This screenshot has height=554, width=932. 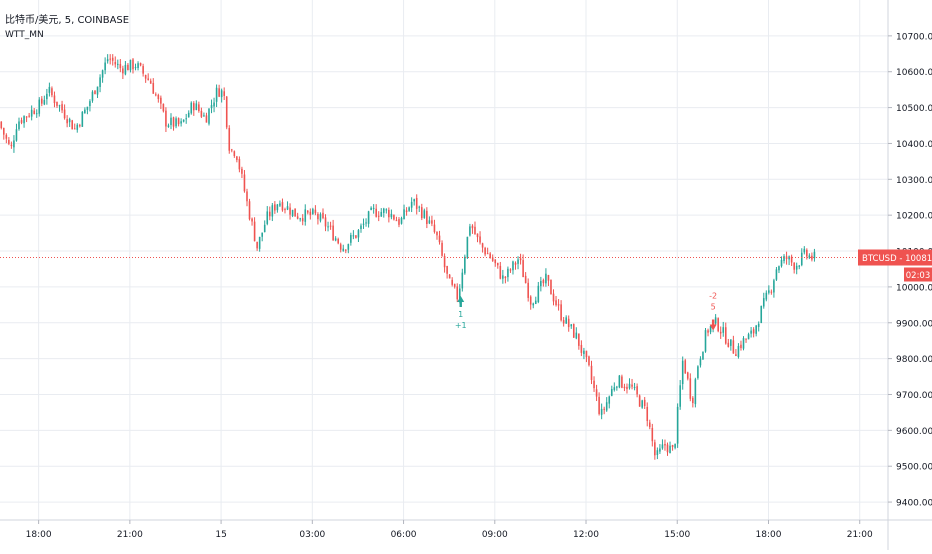 What do you see at coordinates (495, 535) in the screenshot?
I see `x-tick-label: 09:00` at bounding box center [495, 535].